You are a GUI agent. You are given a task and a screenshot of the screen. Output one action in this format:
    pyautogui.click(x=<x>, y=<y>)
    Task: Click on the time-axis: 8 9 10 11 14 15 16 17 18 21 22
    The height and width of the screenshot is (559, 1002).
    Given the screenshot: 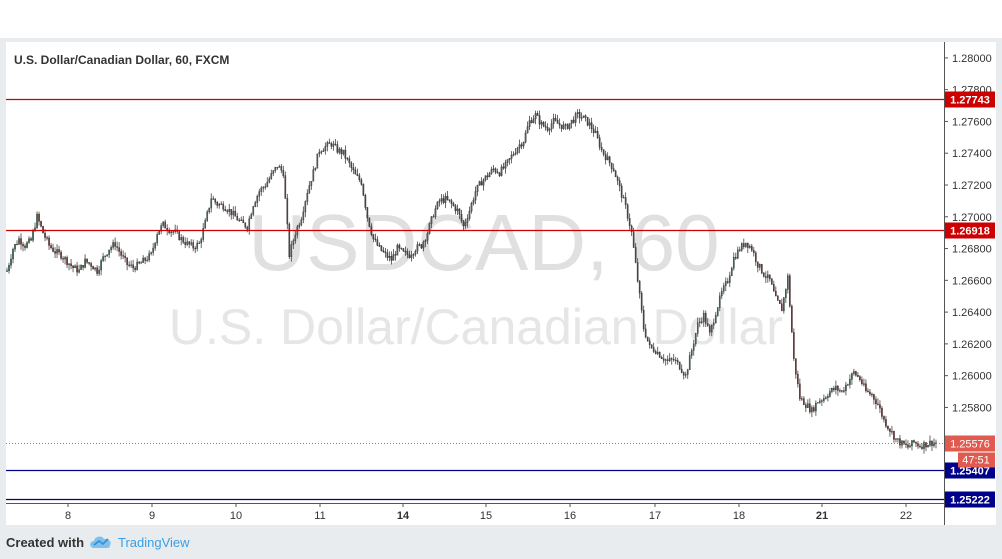 What is the action you would take?
    pyautogui.click(x=475, y=512)
    